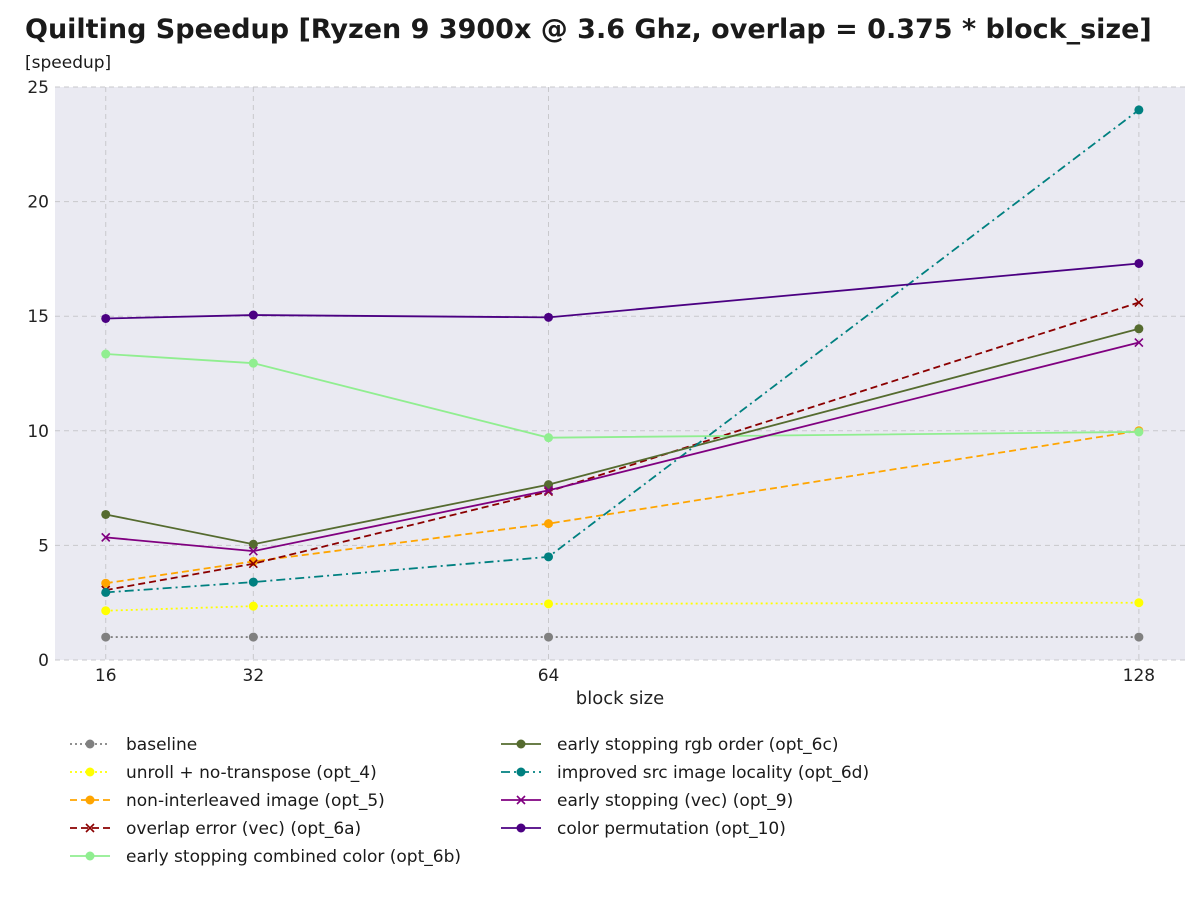 This screenshot has height=900, width=1200. What do you see at coordinates (38, 88) in the screenshot?
I see `y-tick-label: 25` at bounding box center [38, 88].